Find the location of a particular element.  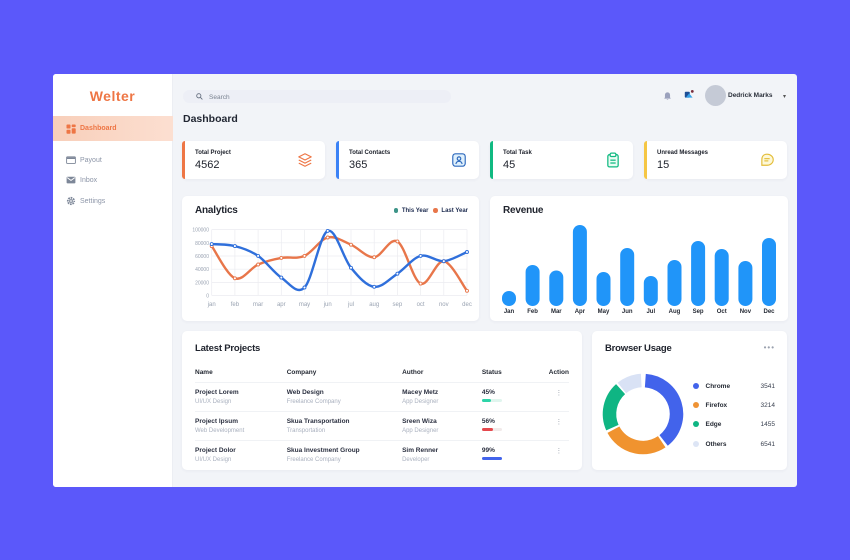

svg-text: 0 is located at coordinates (207, 296).